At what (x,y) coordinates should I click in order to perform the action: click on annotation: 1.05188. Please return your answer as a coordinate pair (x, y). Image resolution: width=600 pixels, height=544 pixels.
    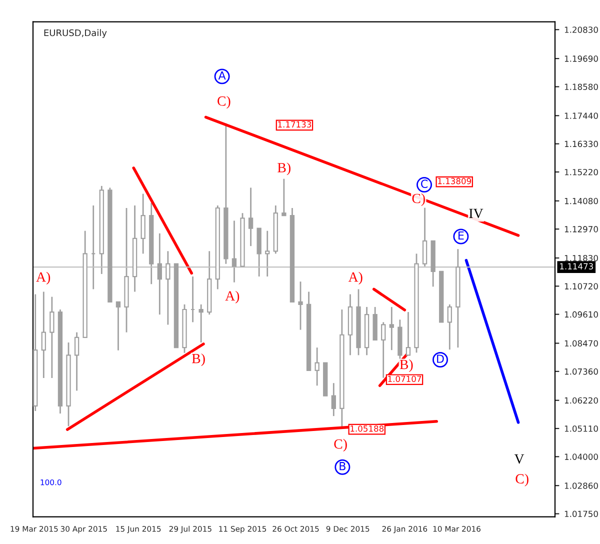
    Looking at the image, I should click on (367, 428).